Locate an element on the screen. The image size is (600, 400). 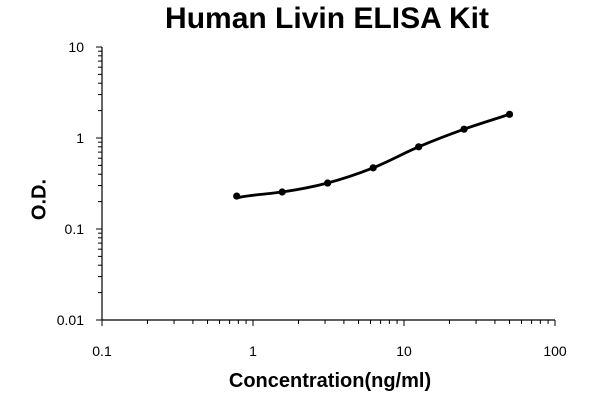
x-axis-title: Concentration(ng/ml) is located at coordinates (330, 381).